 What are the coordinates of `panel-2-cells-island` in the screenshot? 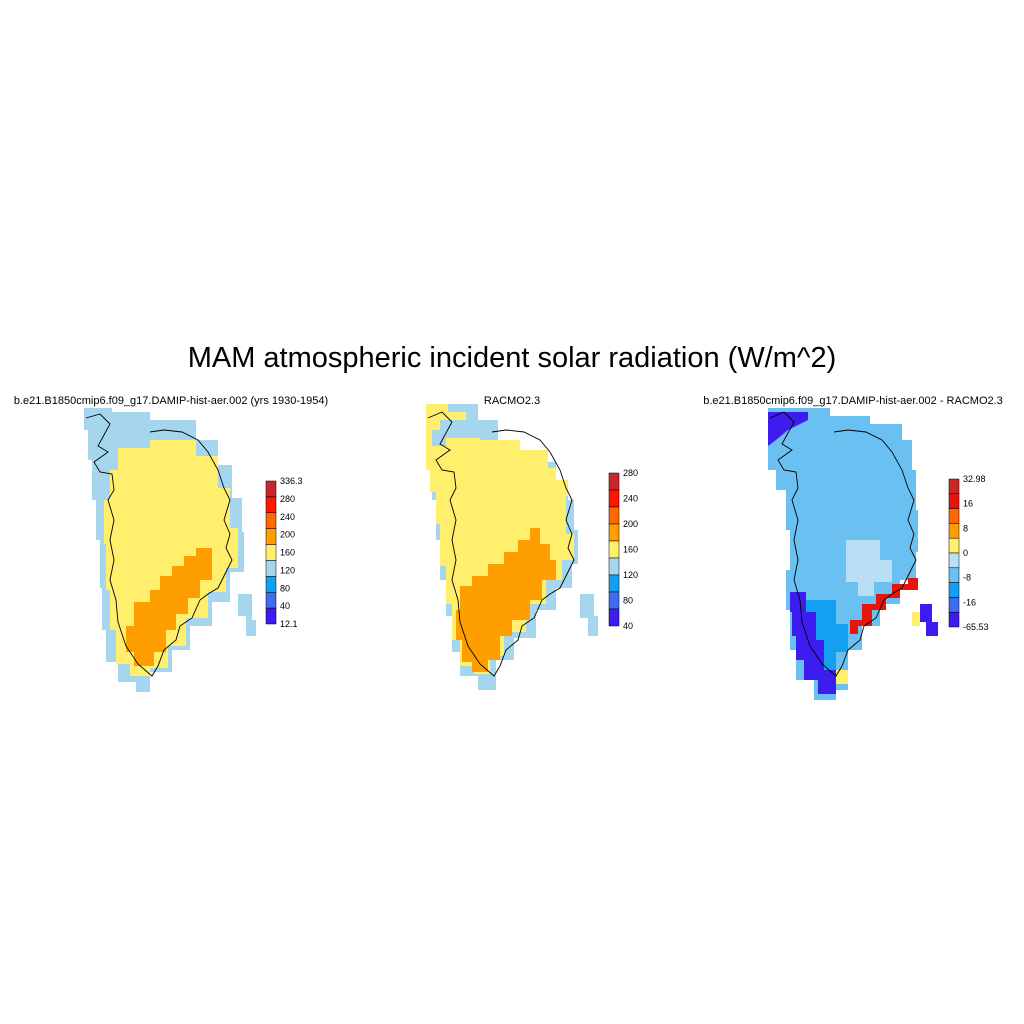 It's located at (589, 615).